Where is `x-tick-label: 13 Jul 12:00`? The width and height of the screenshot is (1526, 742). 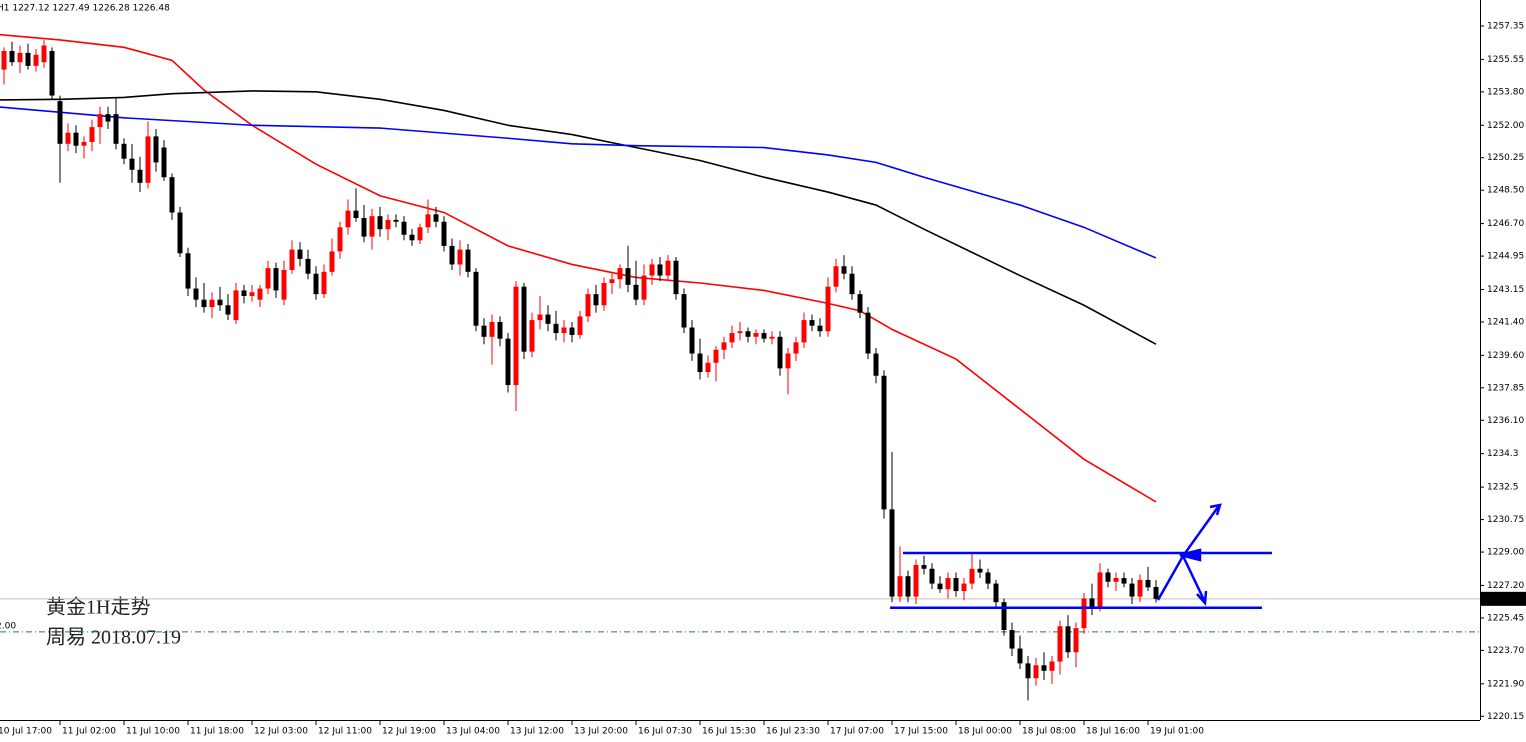
x-tick-label: 13 Jul 12:00 is located at coordinates (537, 732).